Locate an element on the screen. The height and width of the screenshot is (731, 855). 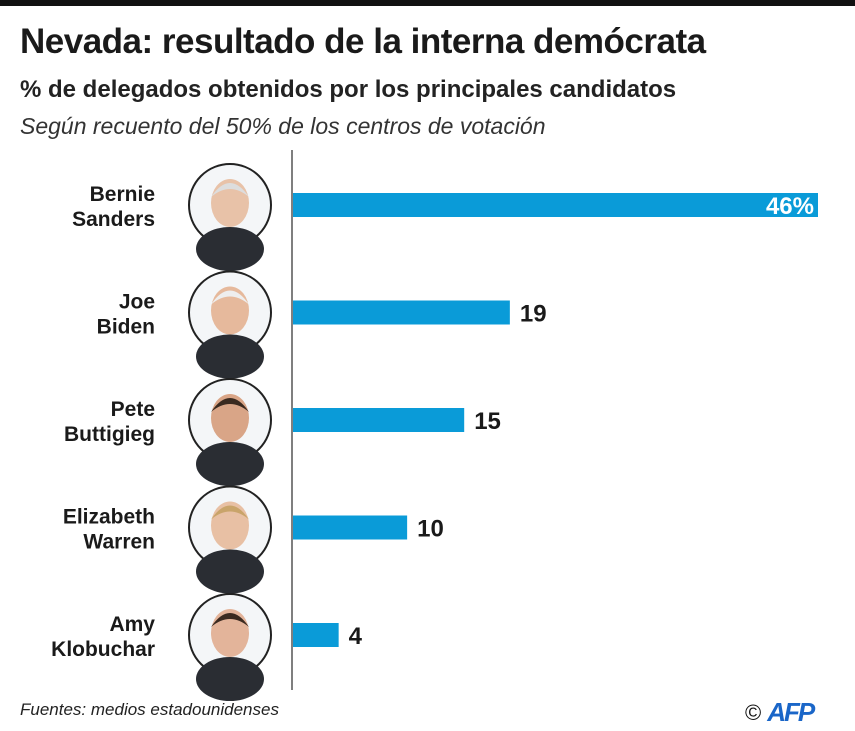
category-label-line: Elizabeth is located at coordinates (109, 517).